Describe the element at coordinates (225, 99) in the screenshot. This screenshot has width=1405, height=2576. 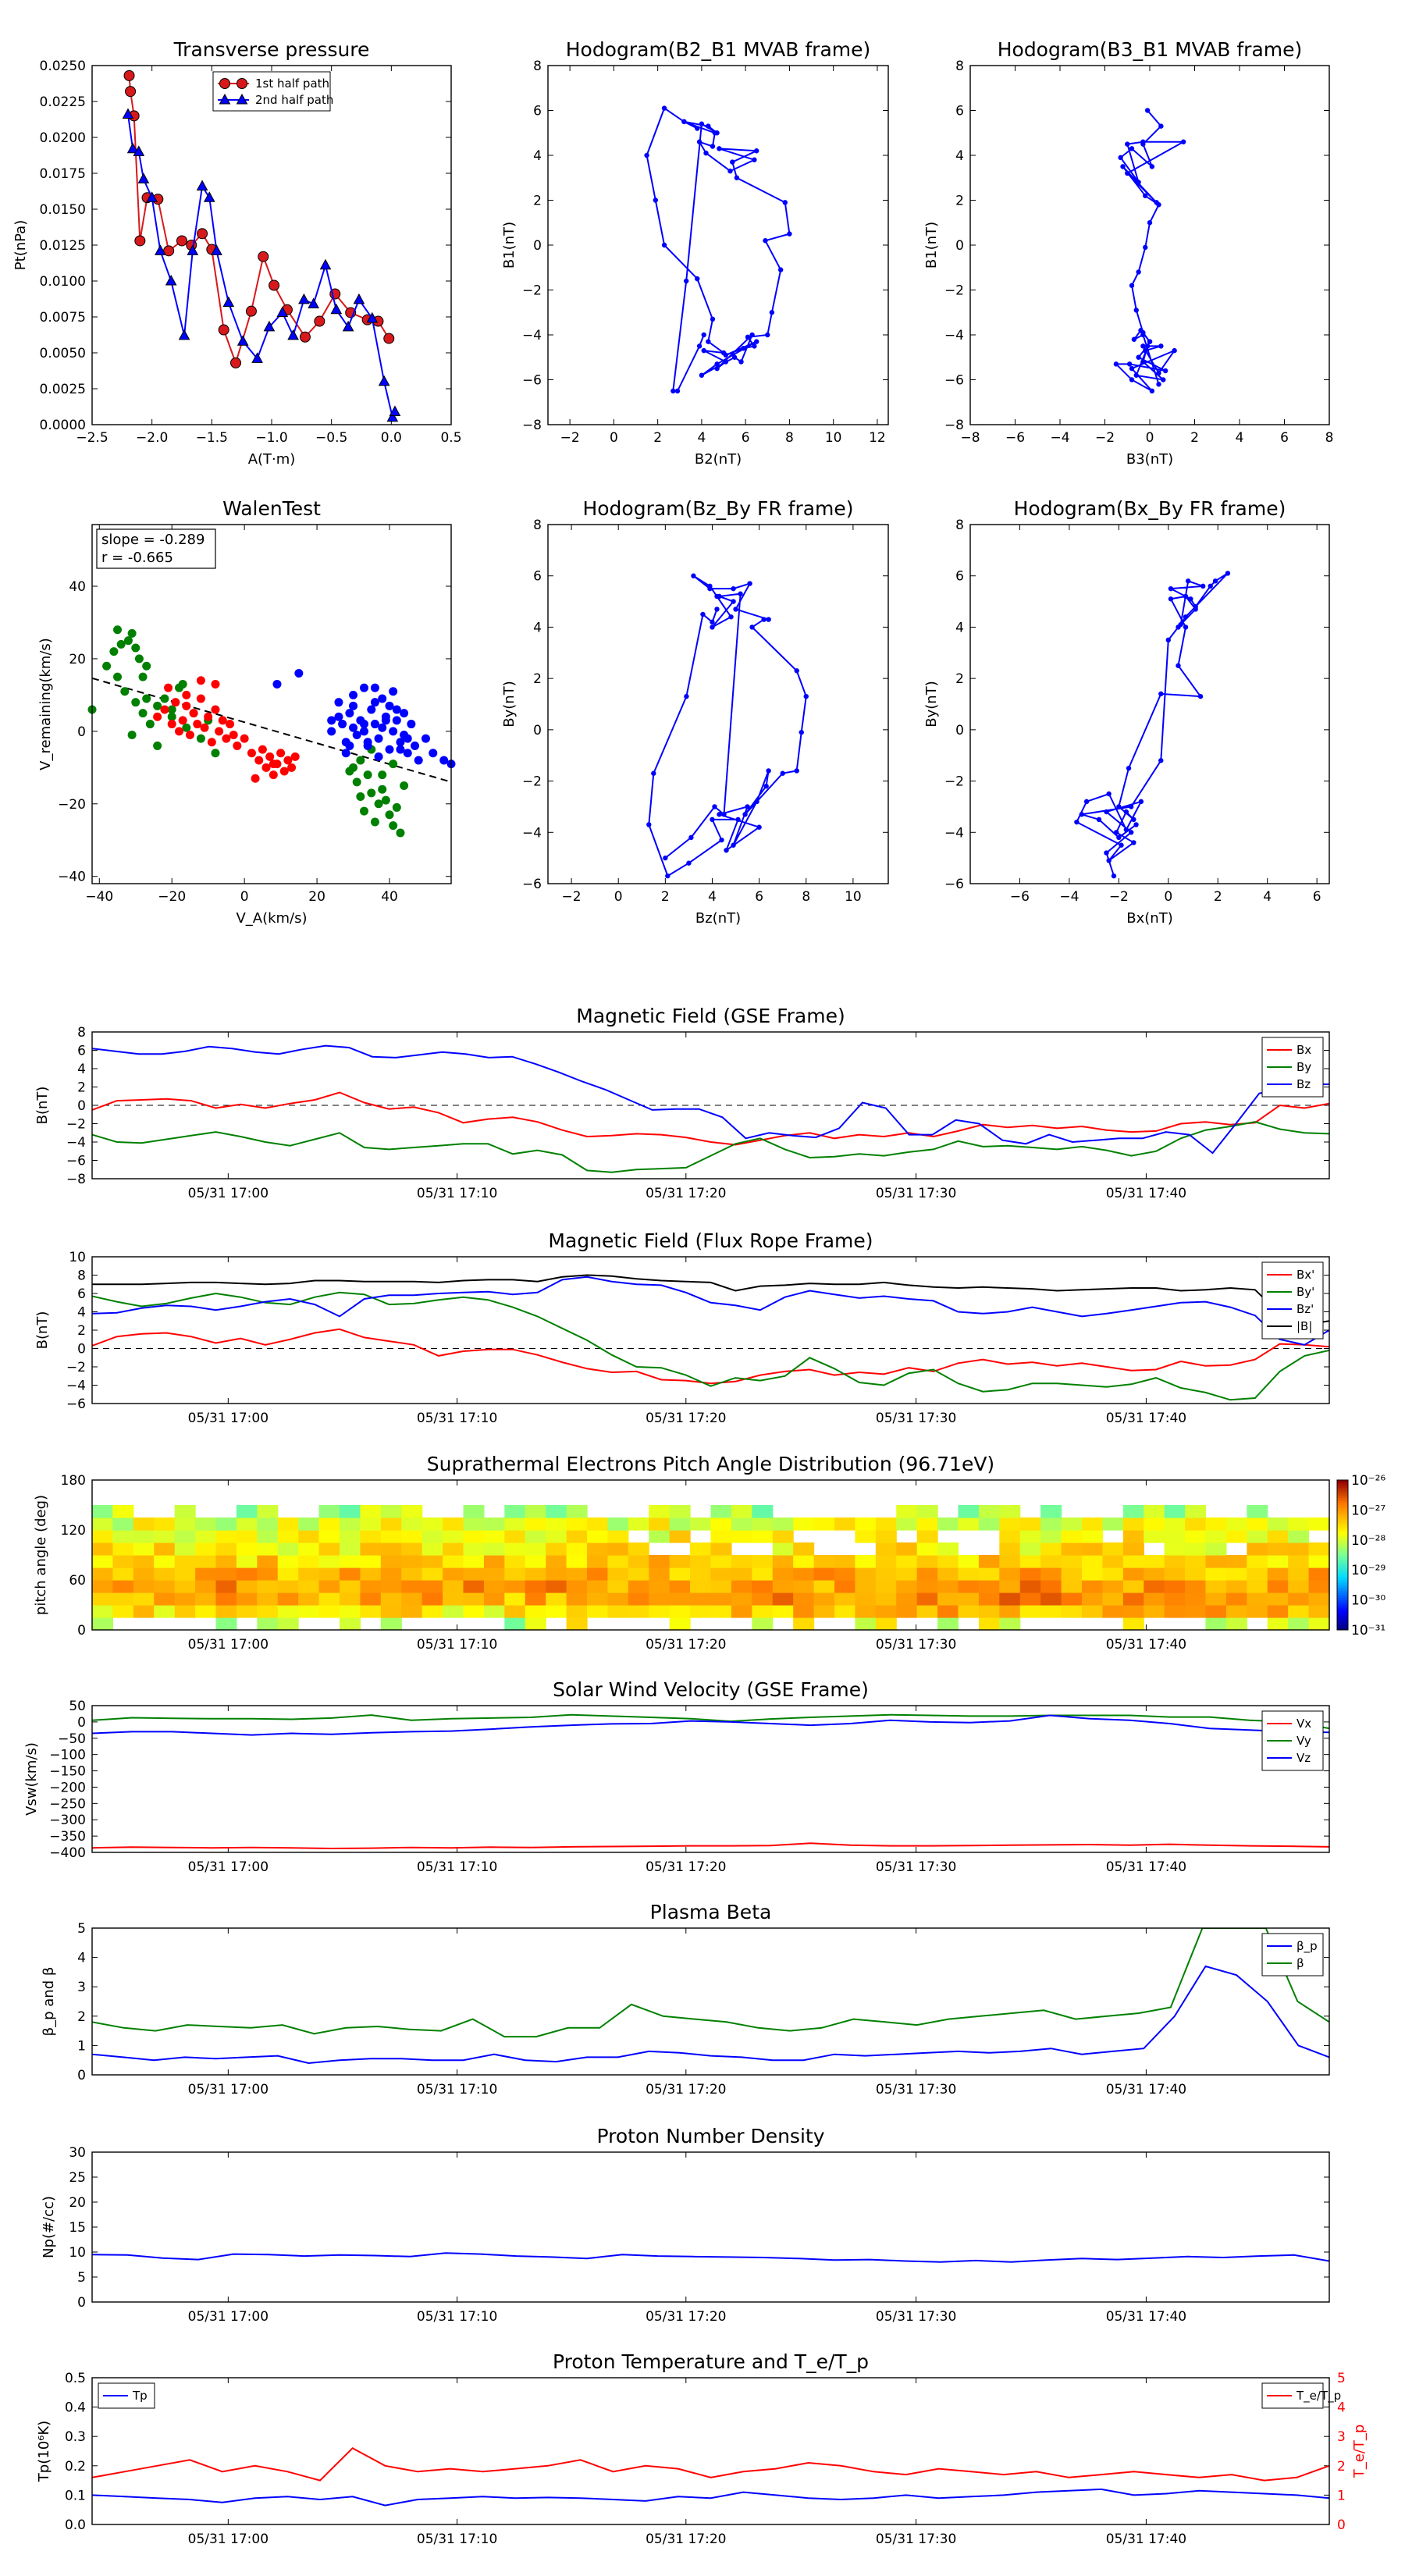
I see `legend-marker` at that location.